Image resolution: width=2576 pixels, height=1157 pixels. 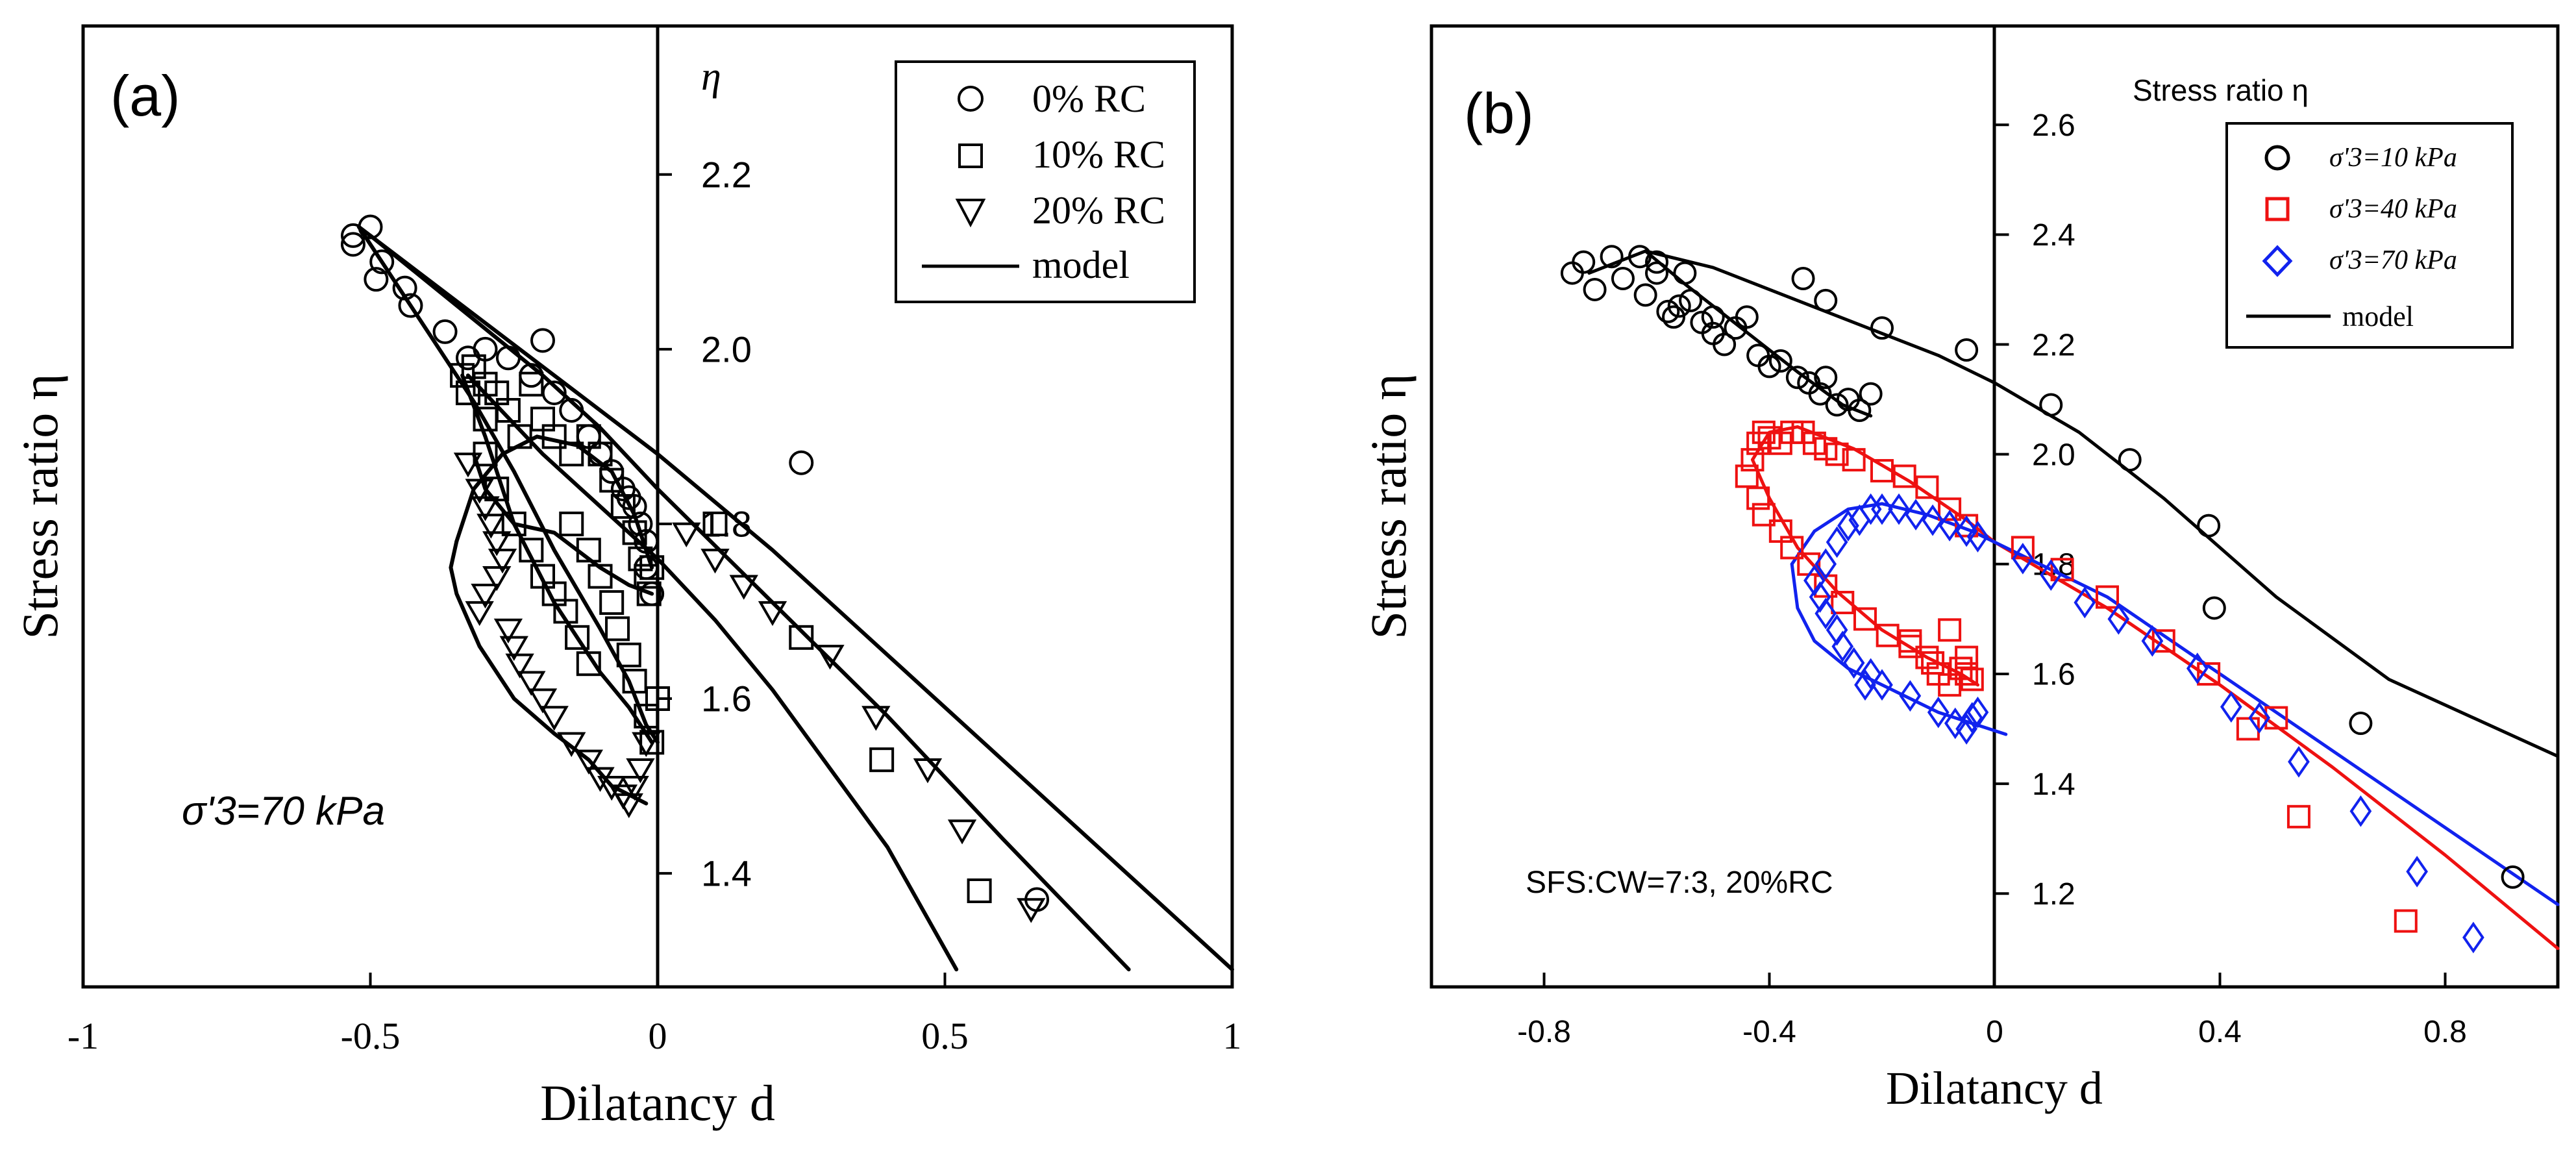 I want to click on x-tick-label: 1, so click(x=1232, y=1036).